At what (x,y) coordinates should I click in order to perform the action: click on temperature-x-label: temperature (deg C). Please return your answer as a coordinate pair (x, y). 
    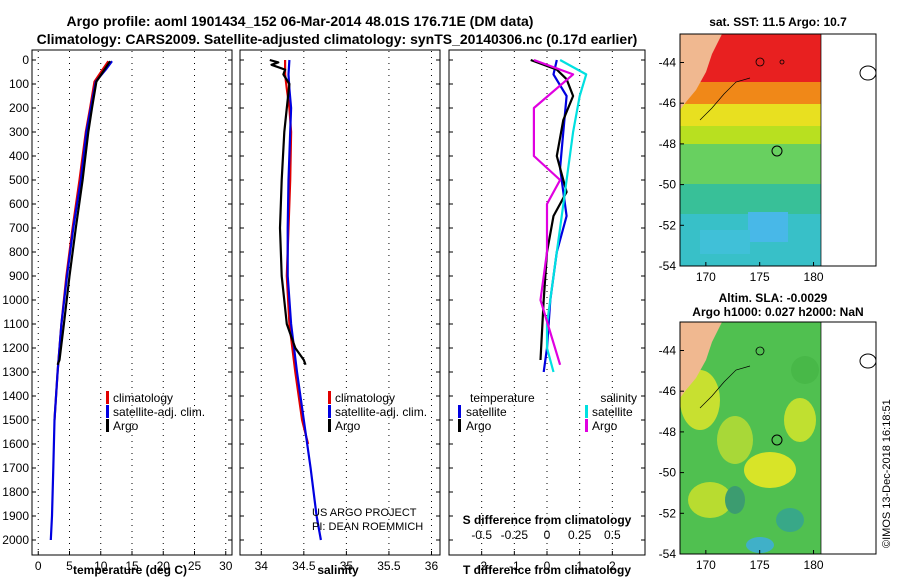
    Looking at the image, I should click on (130, 570).